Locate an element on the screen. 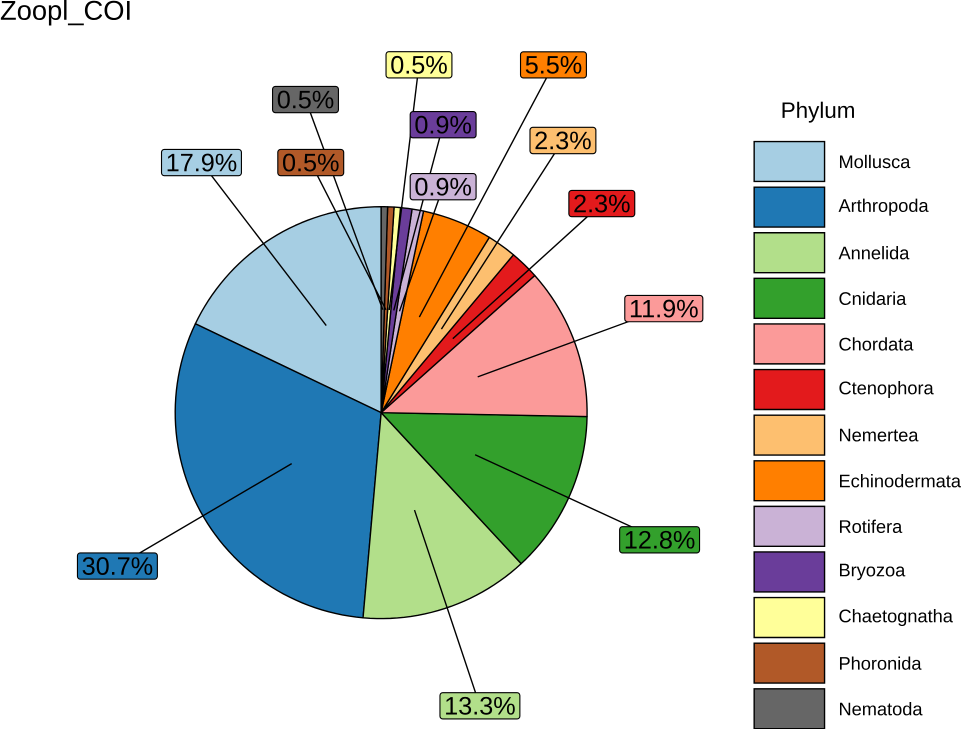  data-label: 12.8% is located at coordinates (660, 539).